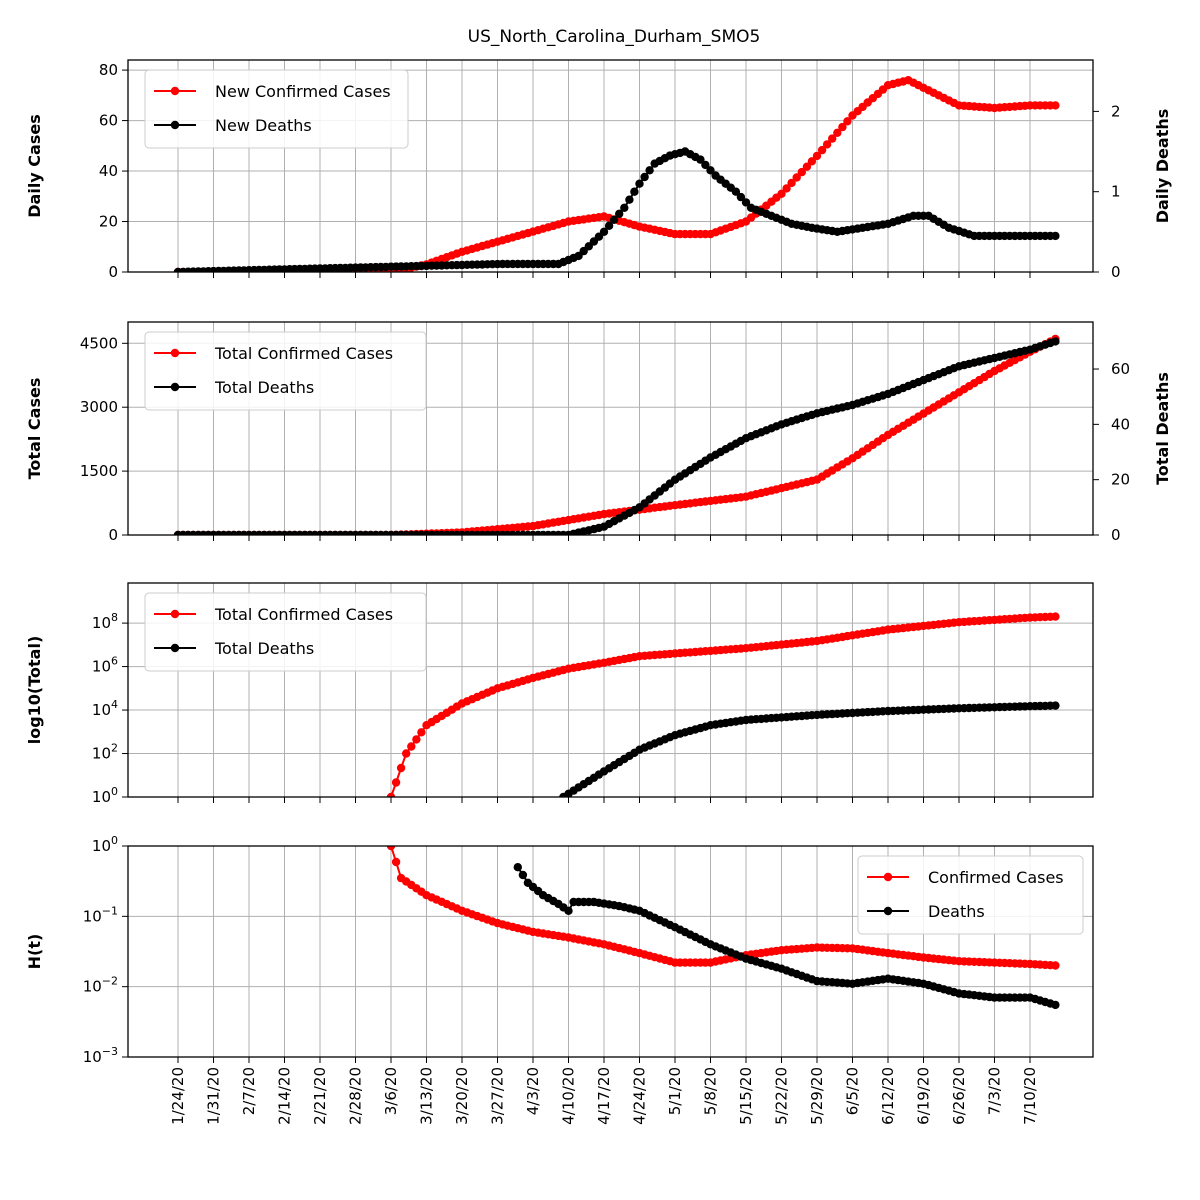 The width and height of the screenshot is (1200, 1200). I want to click on x-tick-label: 5/22/20, so click(782, 1096).